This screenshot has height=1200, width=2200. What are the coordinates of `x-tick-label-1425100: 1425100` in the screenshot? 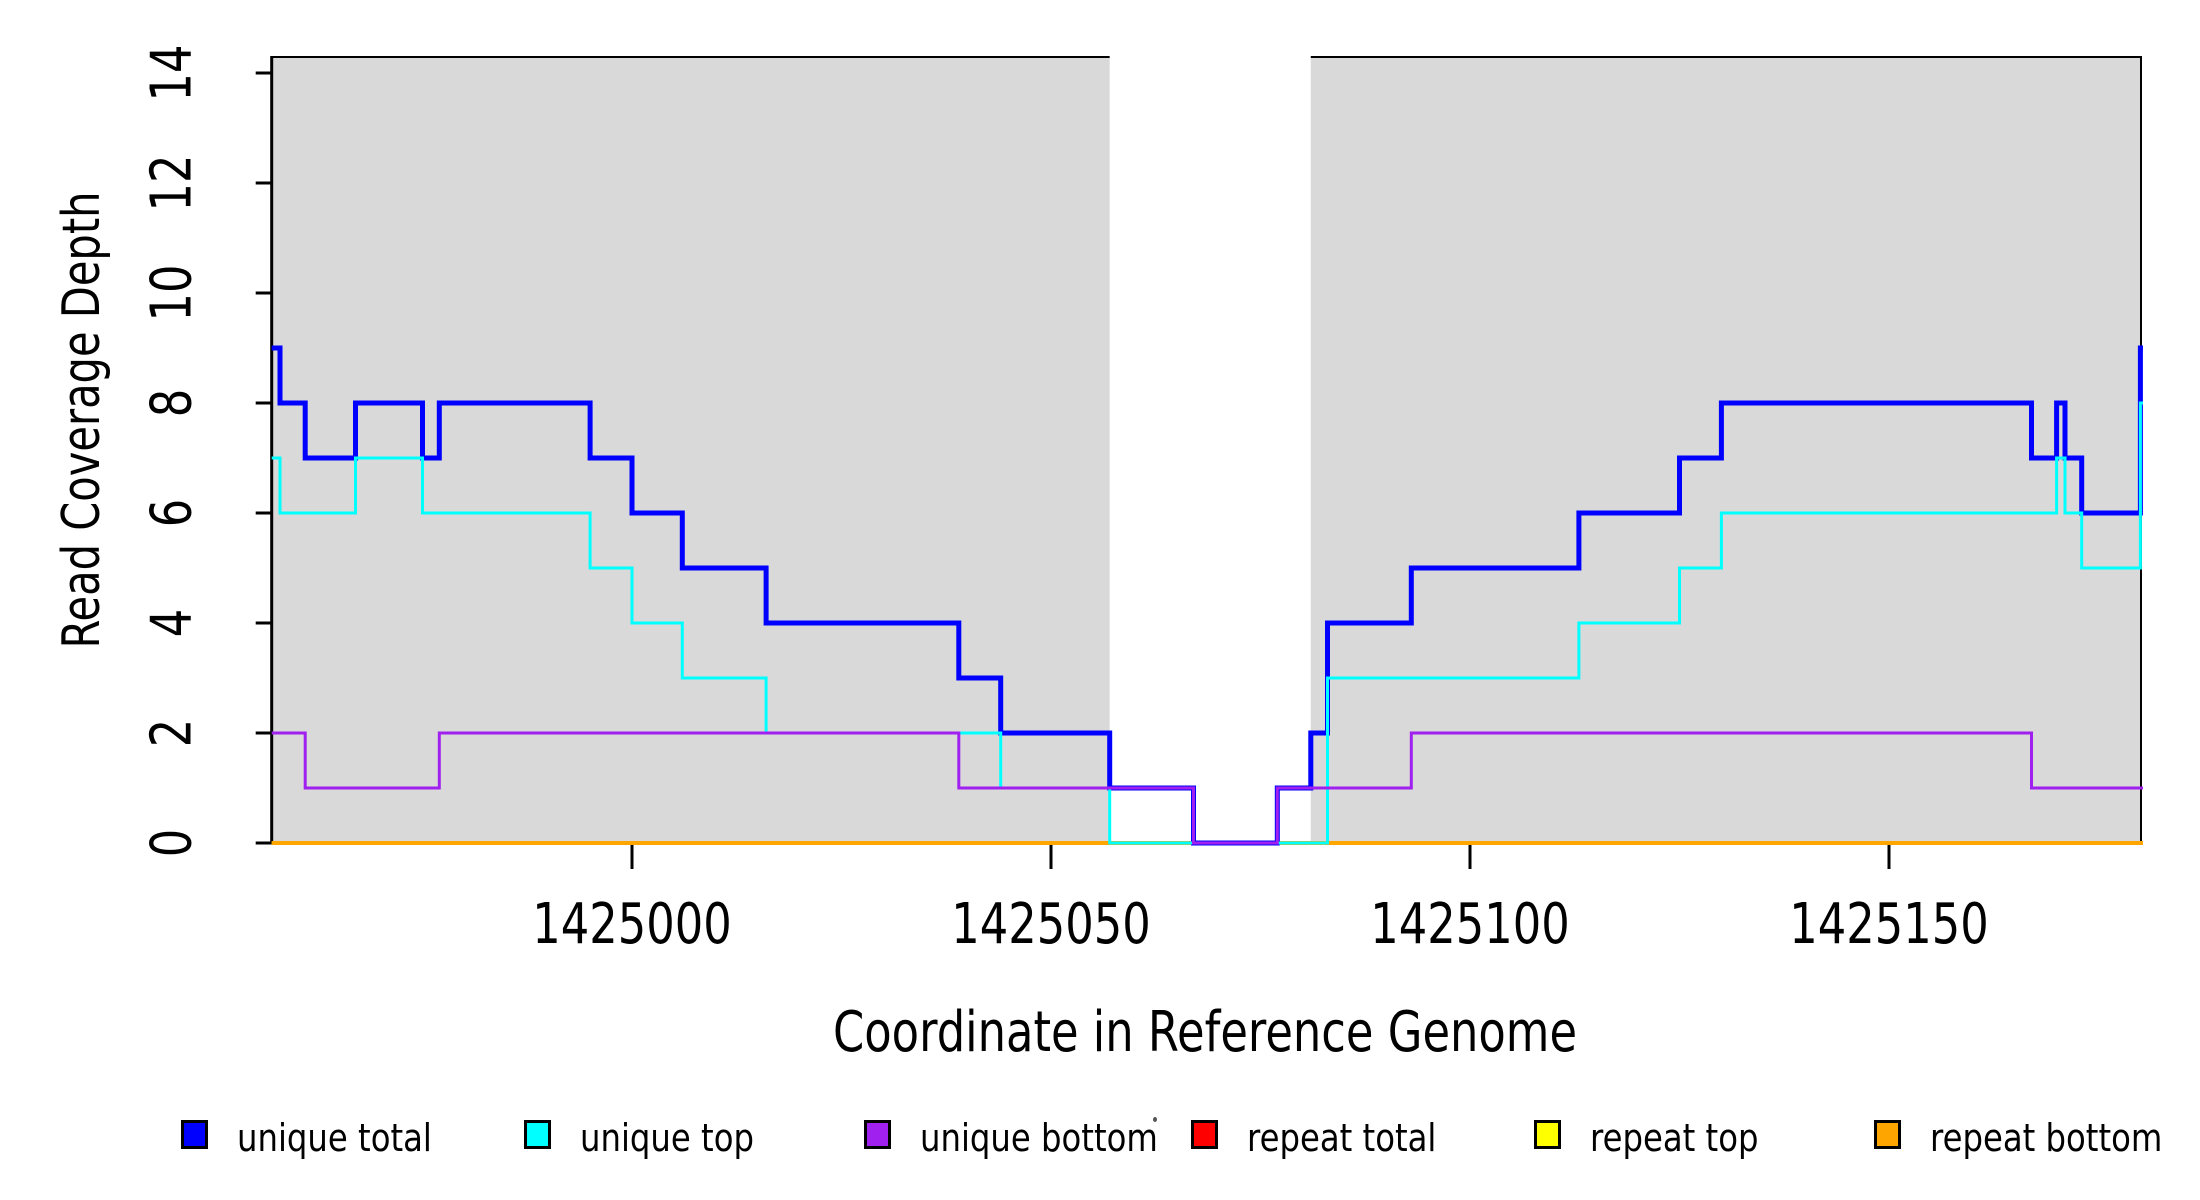 It's located at (1470, 924).